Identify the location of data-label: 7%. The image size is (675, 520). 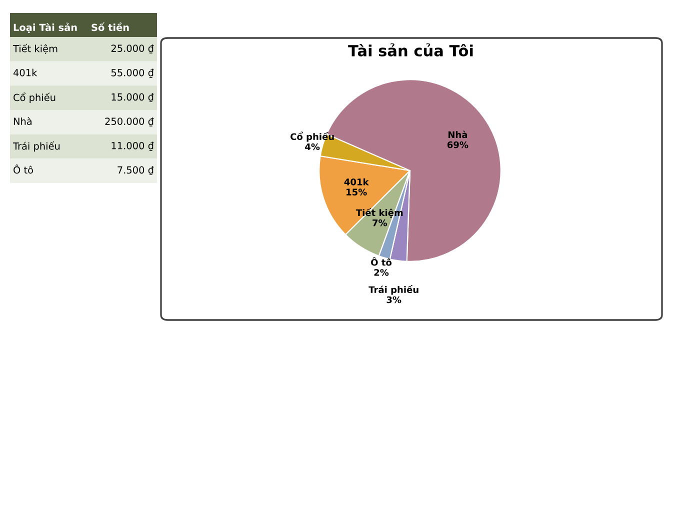
(380, 222).